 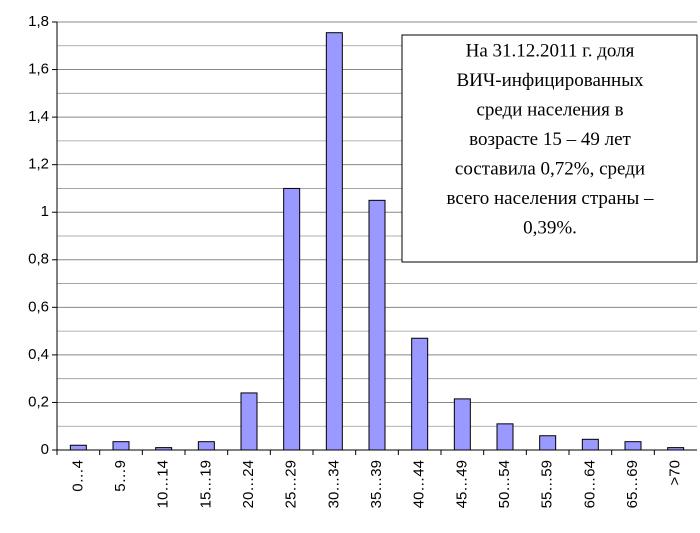 What do you see at coordinates (248, 484) in the screenshot?
I see `x-tick-label: 20…24` at bounding box center [248, 484].